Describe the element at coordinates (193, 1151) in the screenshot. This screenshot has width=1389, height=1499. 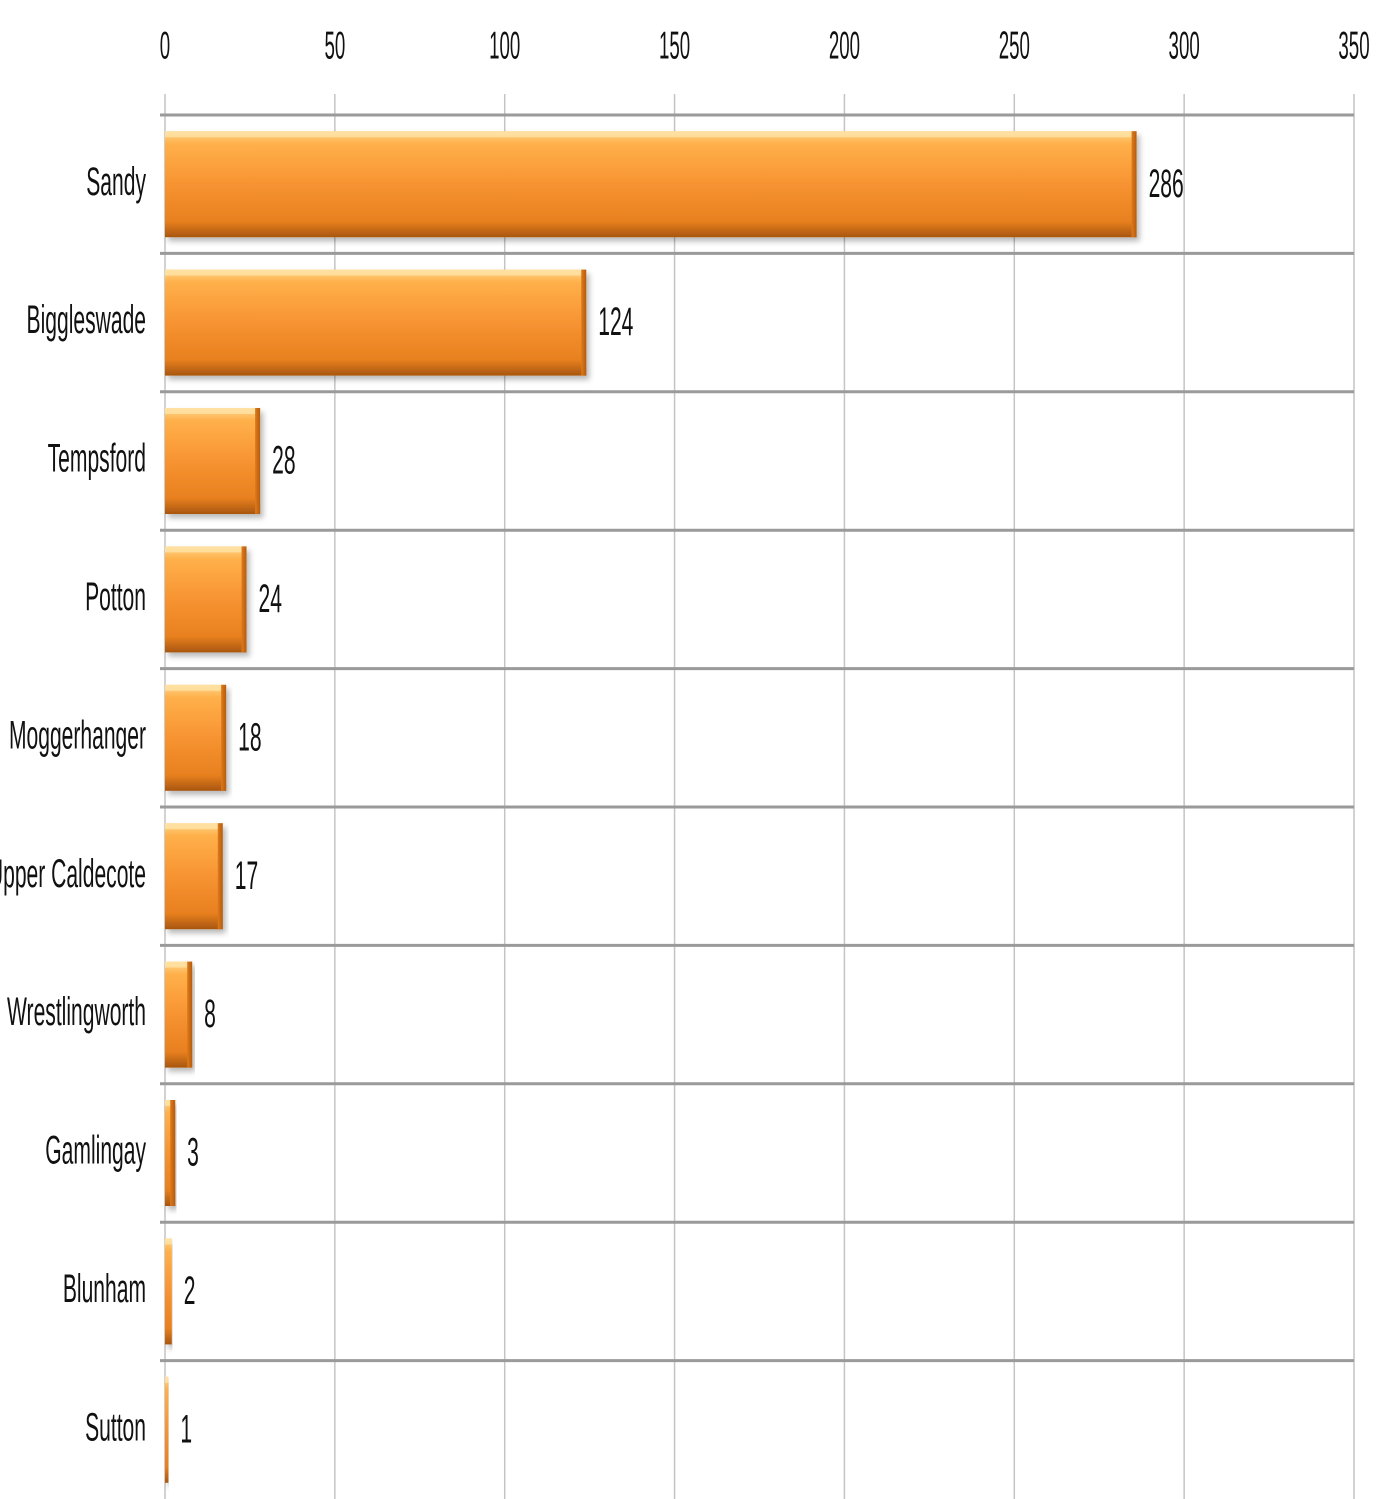
I see `data-label: 3` at that location.